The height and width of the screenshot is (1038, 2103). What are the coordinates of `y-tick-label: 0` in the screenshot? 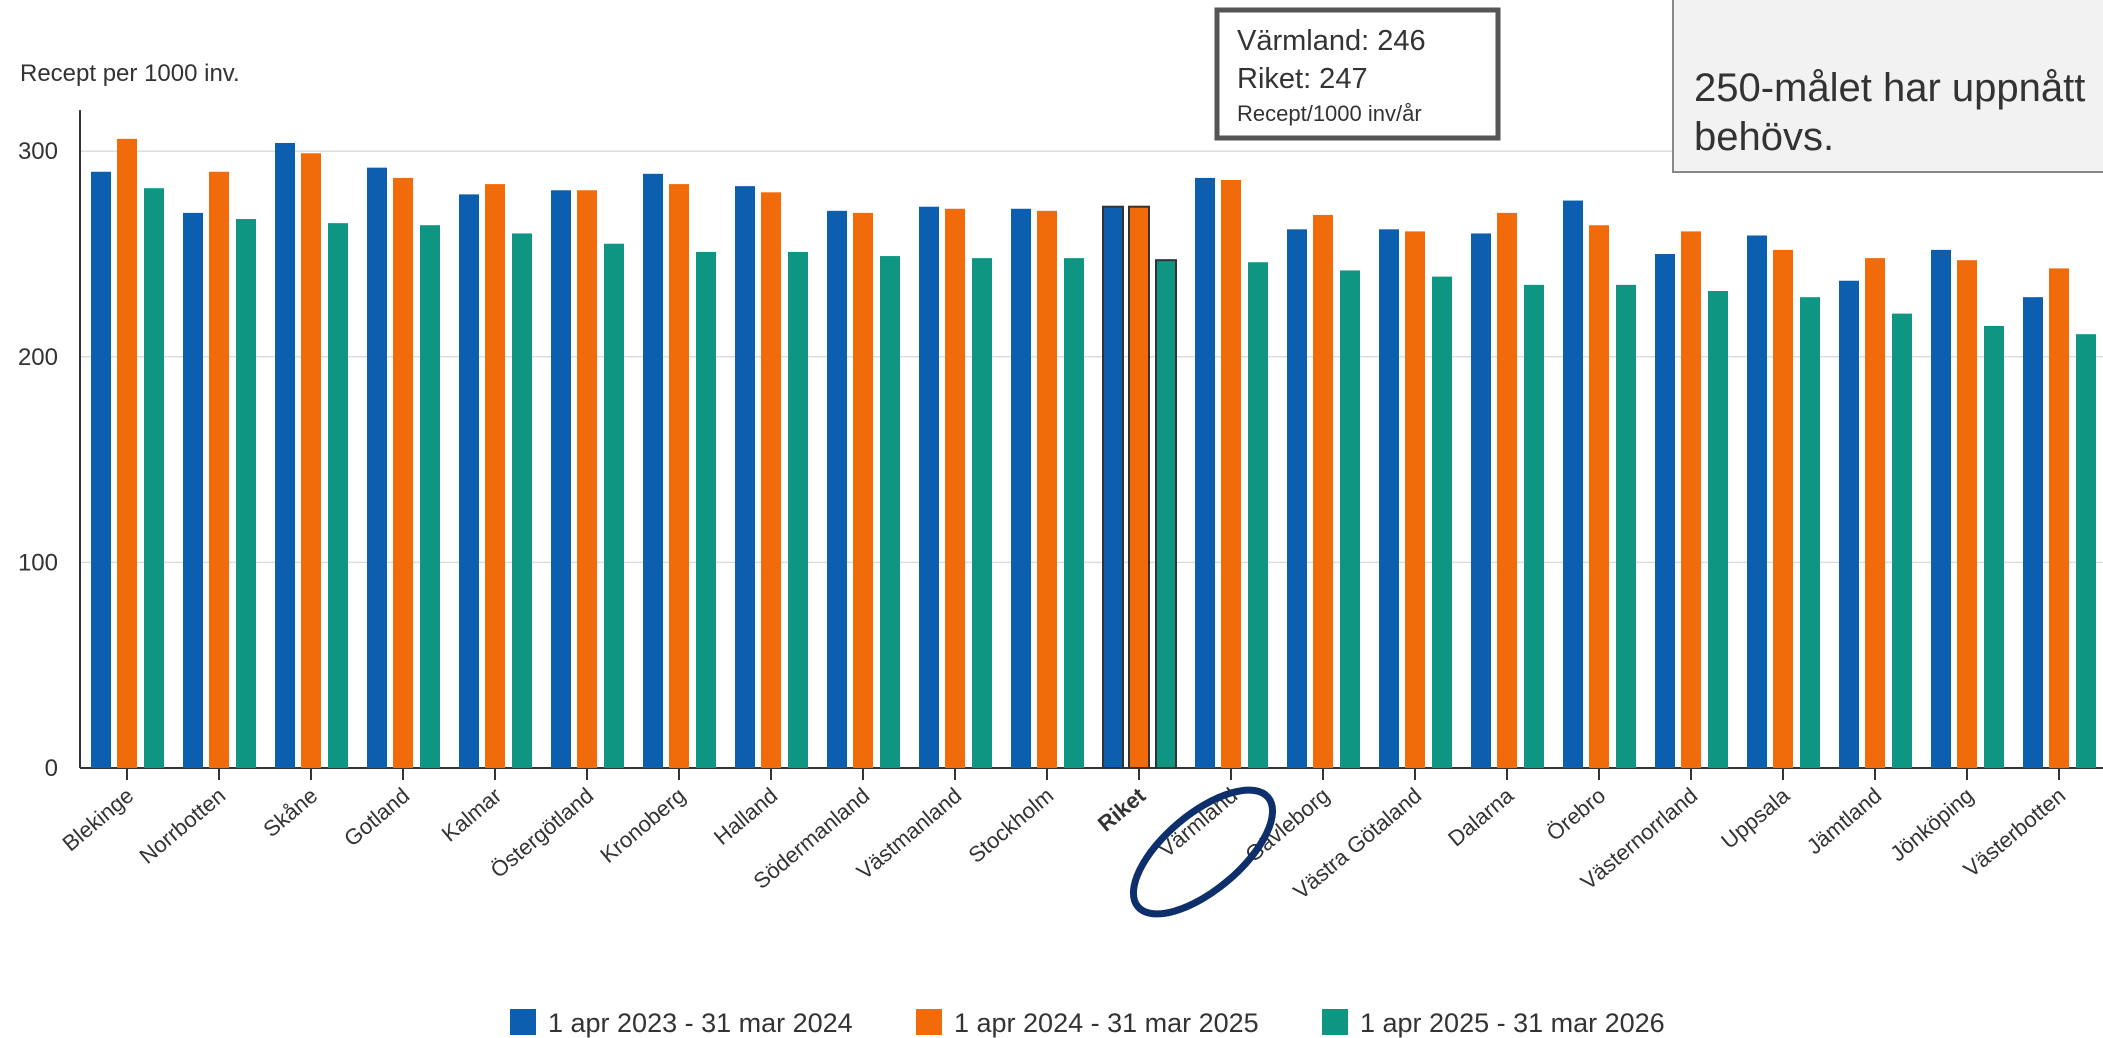 It's located at (51, 768).